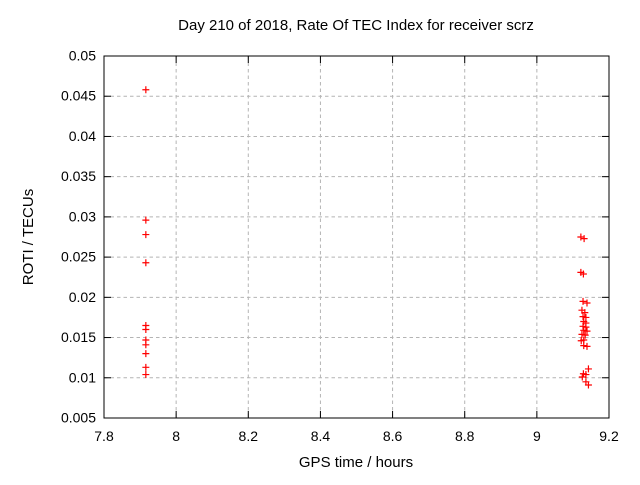  What do you see at coordinates (28, 237) in the screenshot?
I see `y-axis-label: ROTI / TECUs` at bounding box center [28, 237].